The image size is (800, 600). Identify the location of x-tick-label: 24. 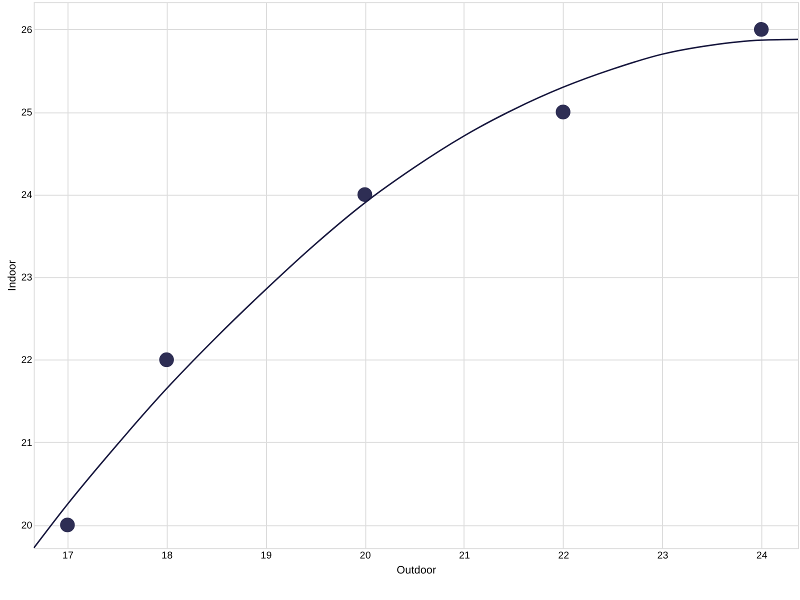
(762, 556).